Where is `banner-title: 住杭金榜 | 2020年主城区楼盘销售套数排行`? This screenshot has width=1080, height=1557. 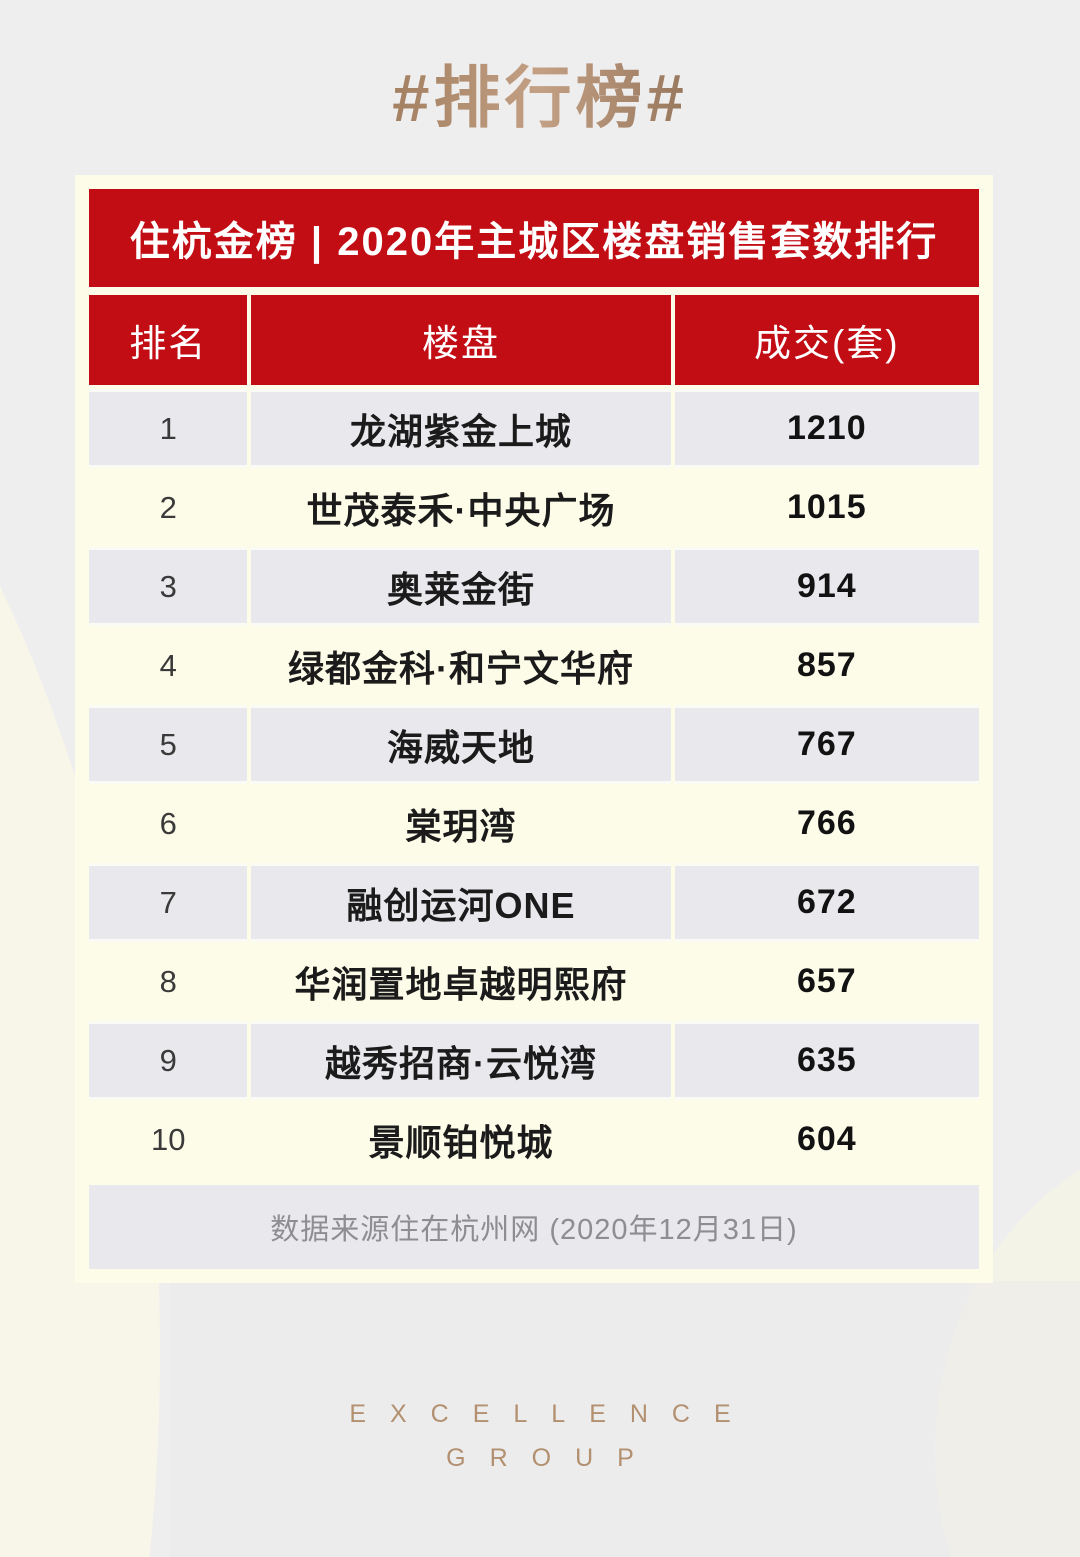 banner-title: 住杭金榜 | 2020年主城区楼盘销售套数排行 is located at coordinates (534, 242).